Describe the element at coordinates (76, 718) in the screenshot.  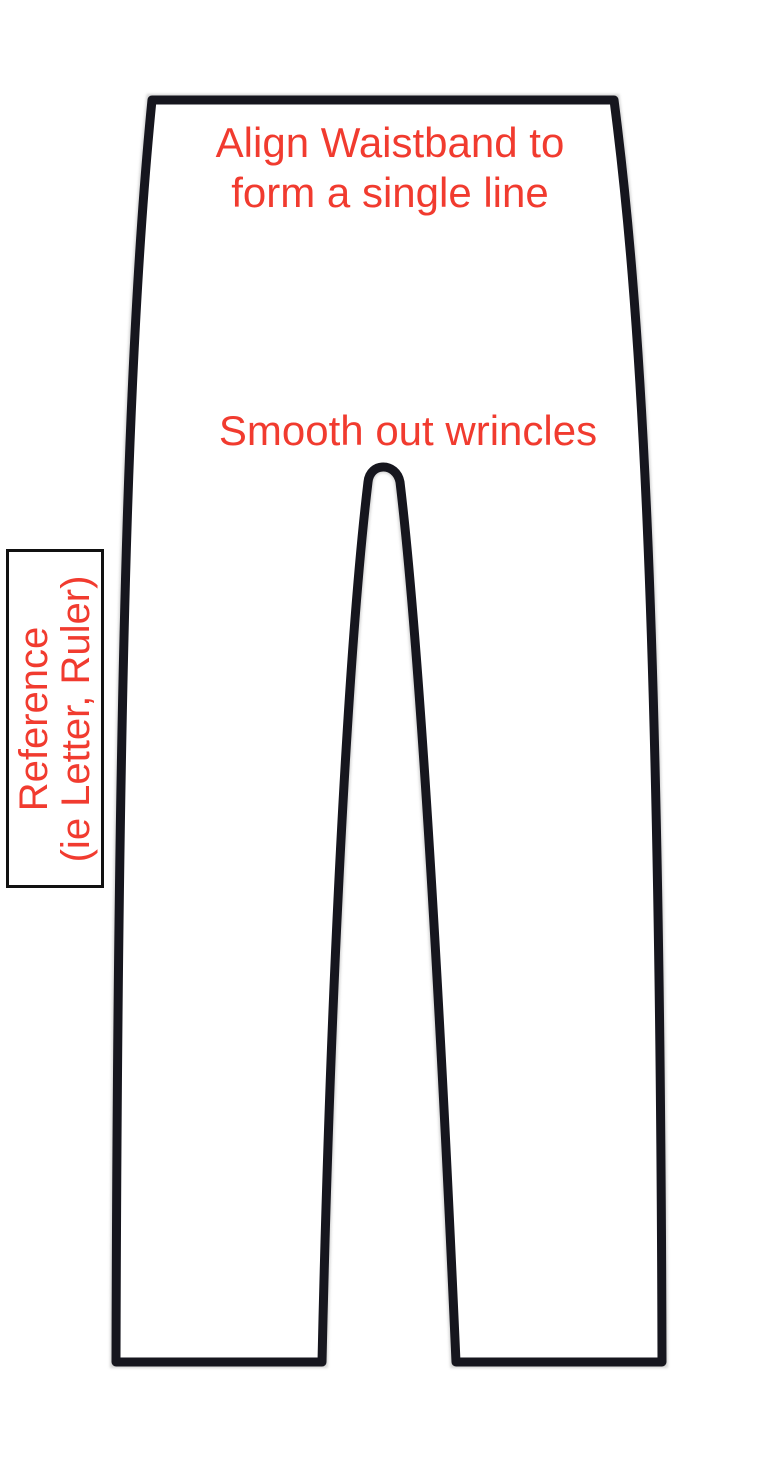
I see `reference-label-line2: (ie Letter, Ruler)` at that location.